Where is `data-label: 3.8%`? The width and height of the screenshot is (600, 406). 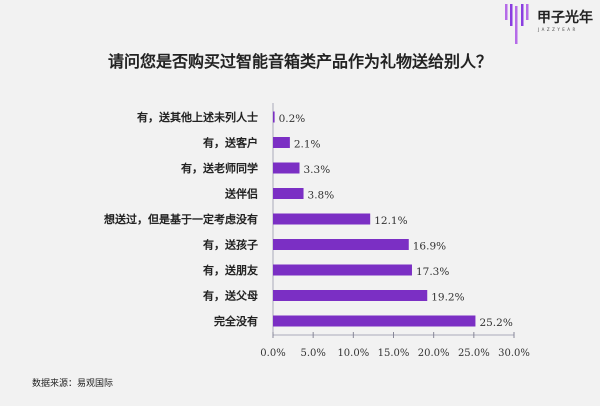
data-label: 3.8% is located at coordinates (321, 196).